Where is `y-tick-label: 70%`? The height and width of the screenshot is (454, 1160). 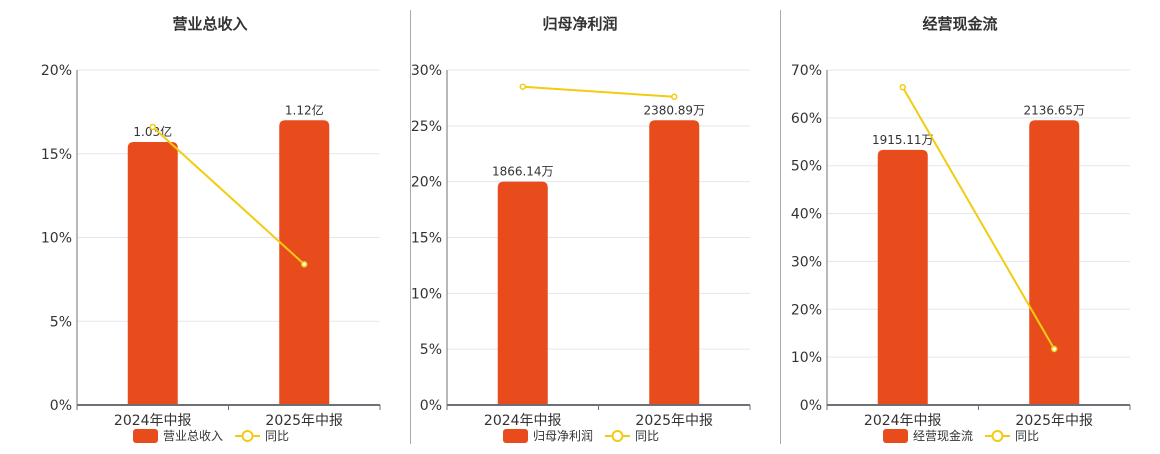 y-tick-label: 70% is located at coordinates (806, 71).